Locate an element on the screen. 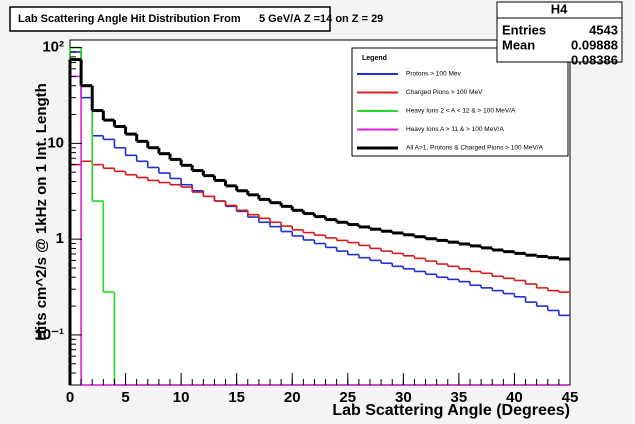  stats-value: 0.08386 is located at coordinates (594, 59).